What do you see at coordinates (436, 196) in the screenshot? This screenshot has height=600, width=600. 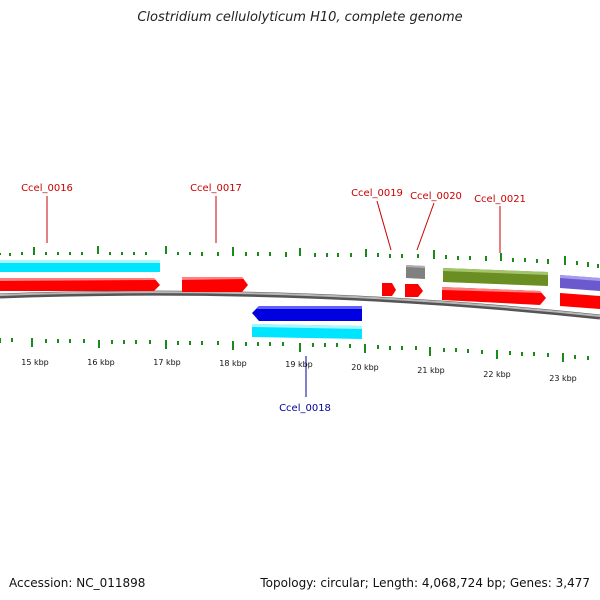 I see `gene-label-ccel-0020: Ccel_0020` at bounding box center [436, 196].